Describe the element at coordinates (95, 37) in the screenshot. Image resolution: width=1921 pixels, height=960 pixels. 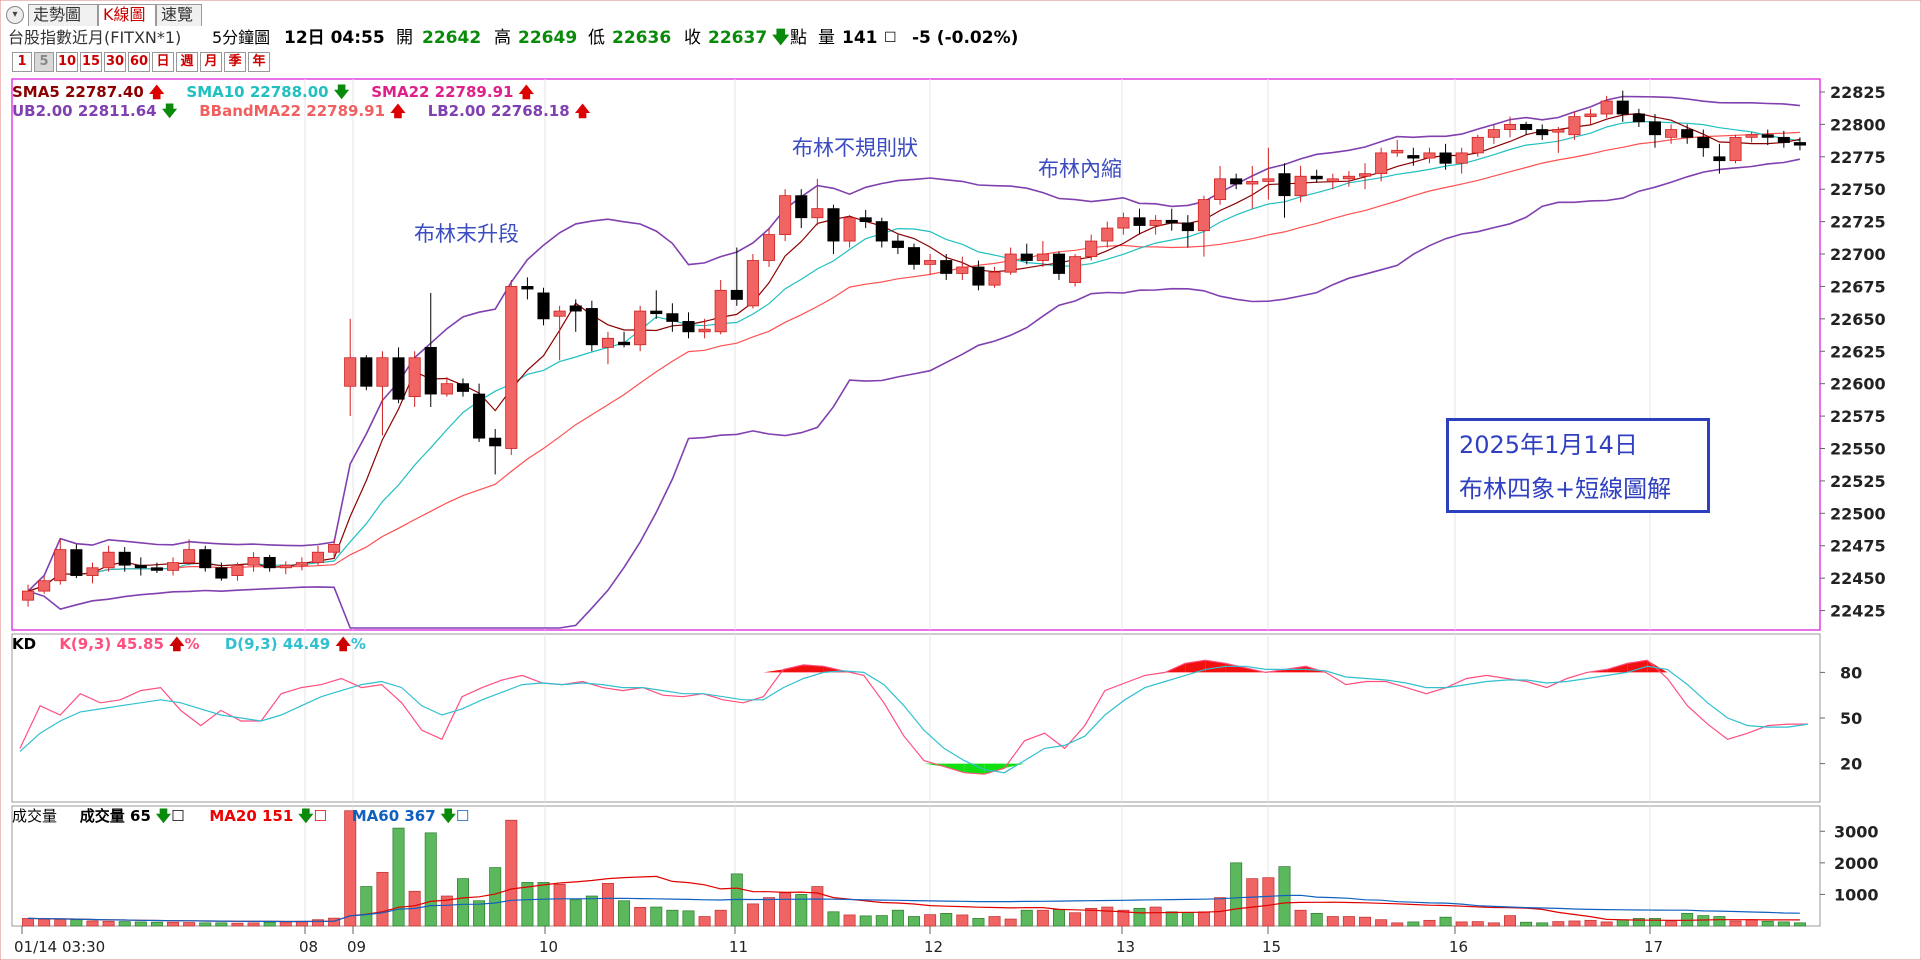
I see `symbol-name: 台股指數近月(FITXN*1)` at that location.